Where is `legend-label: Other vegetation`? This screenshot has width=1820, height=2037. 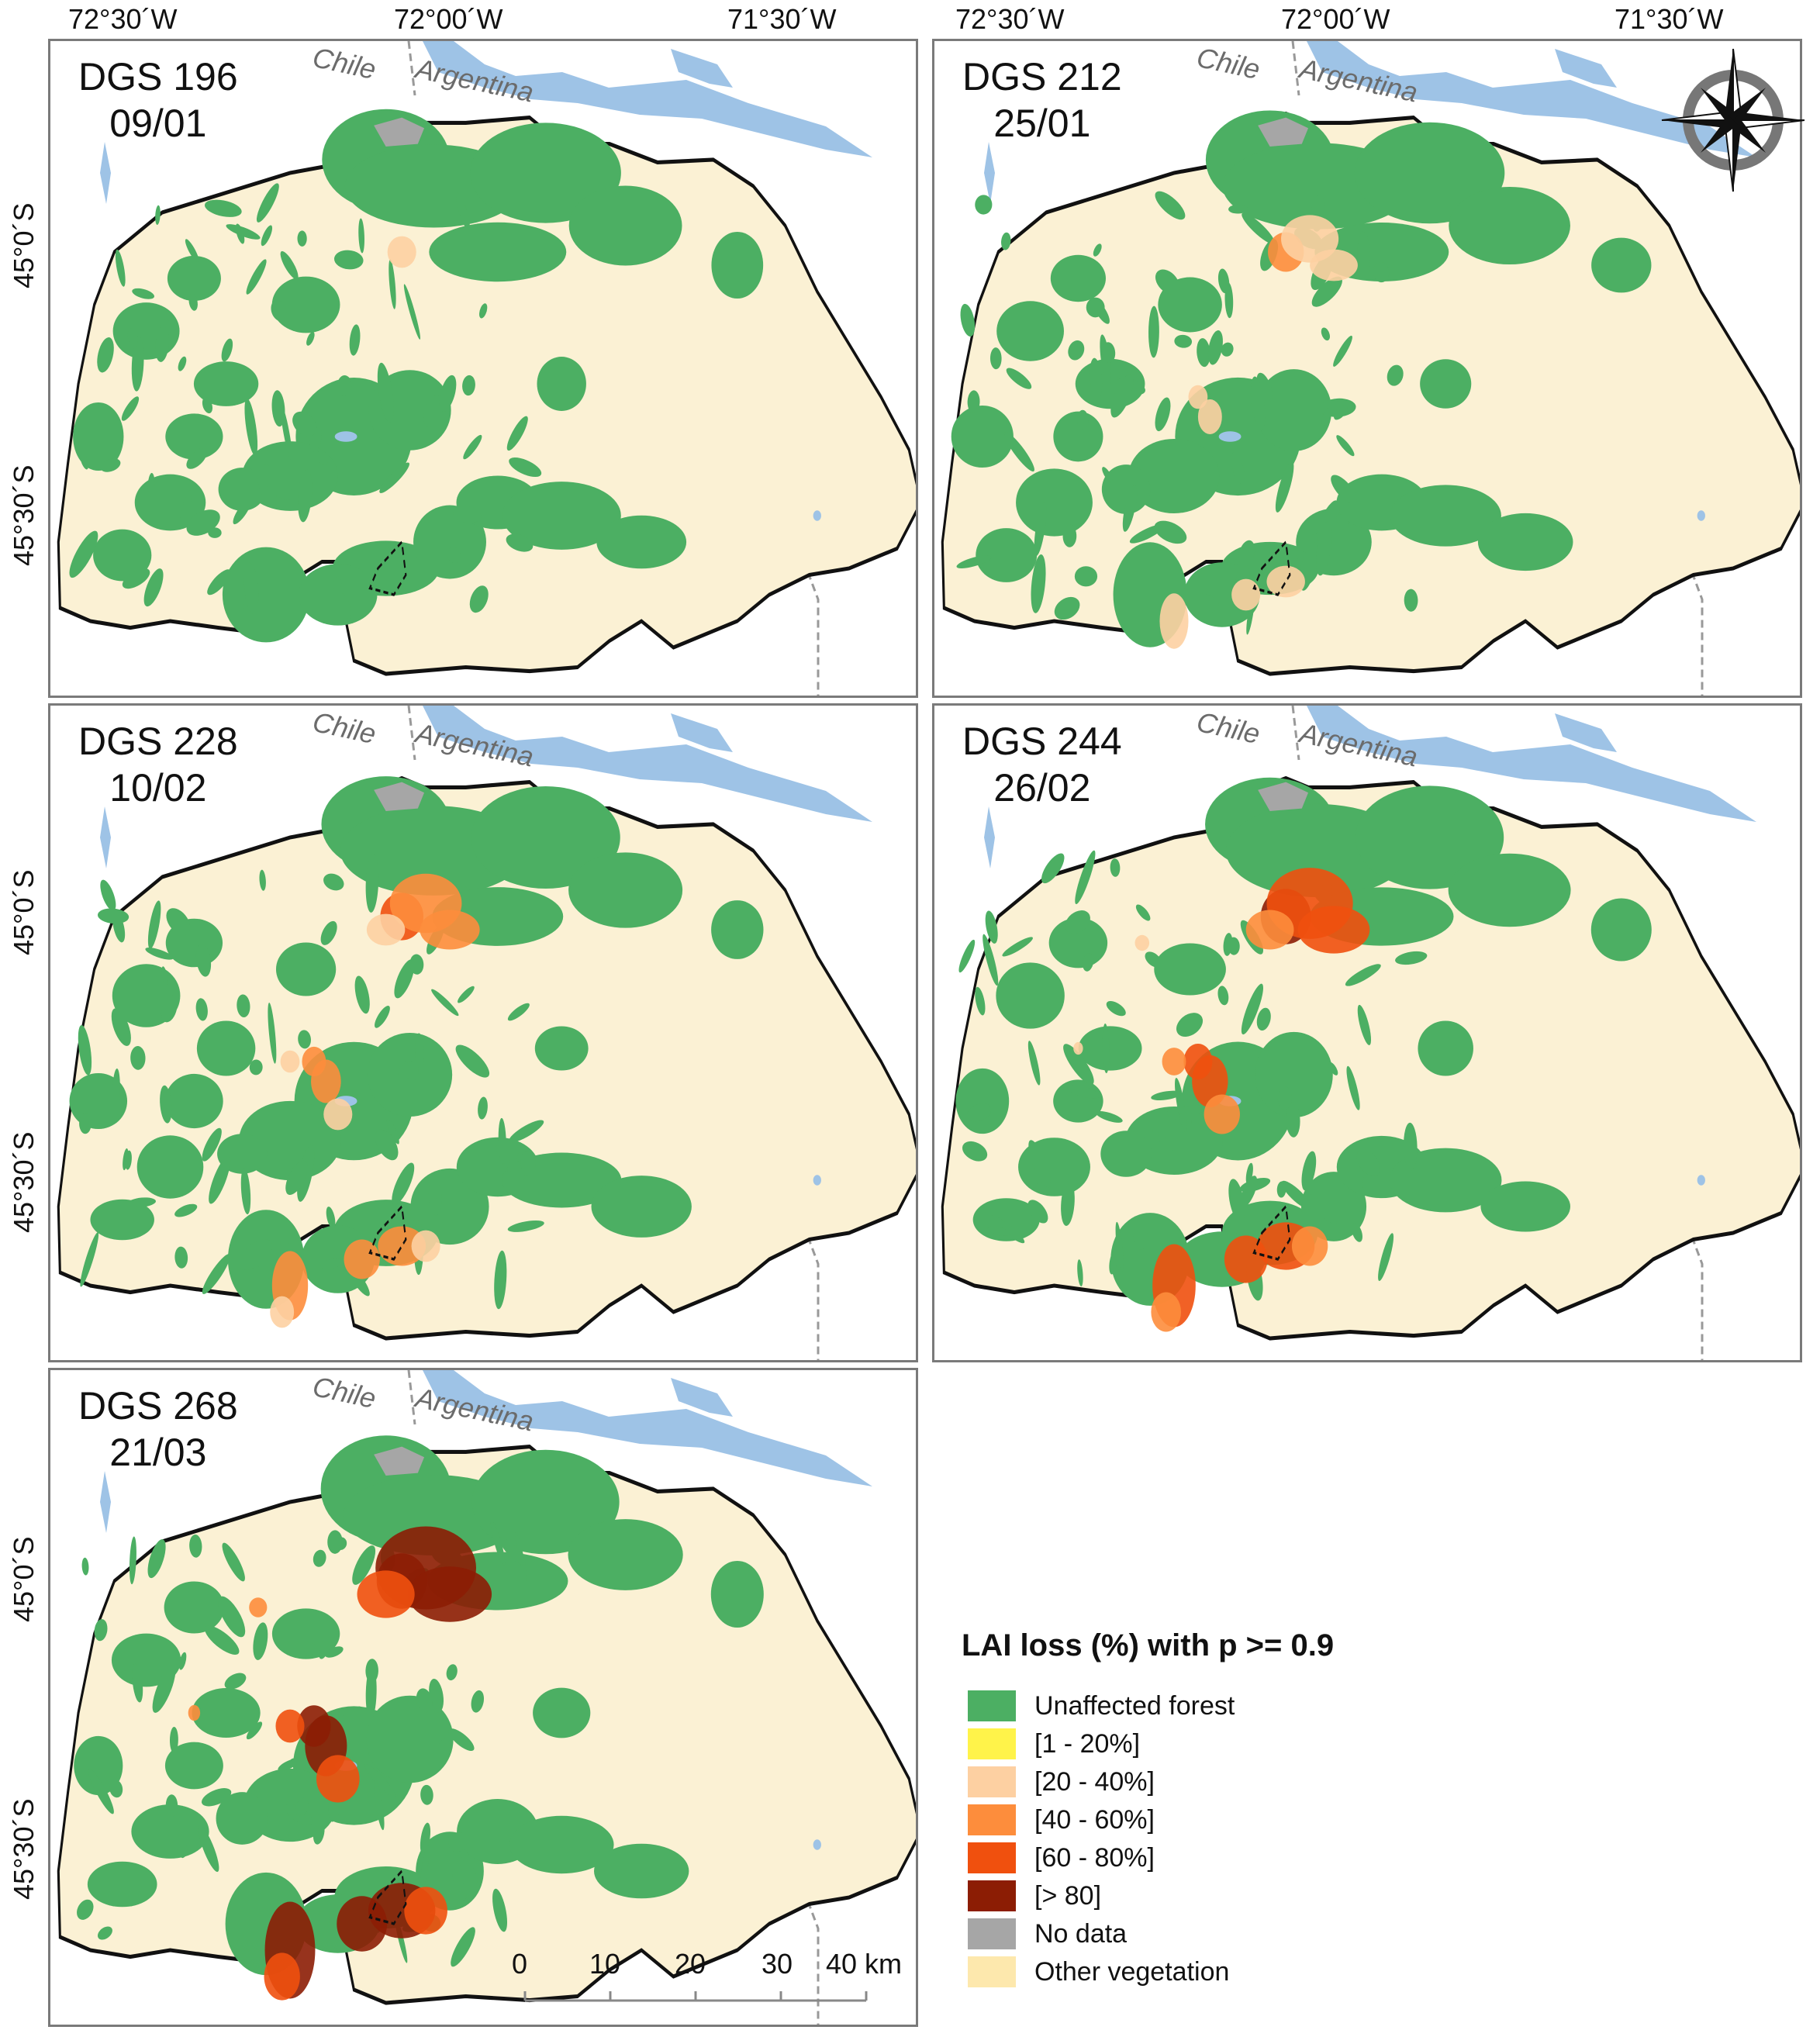
legend-label: Other vegetation is located at coordinates (1132, 1971).